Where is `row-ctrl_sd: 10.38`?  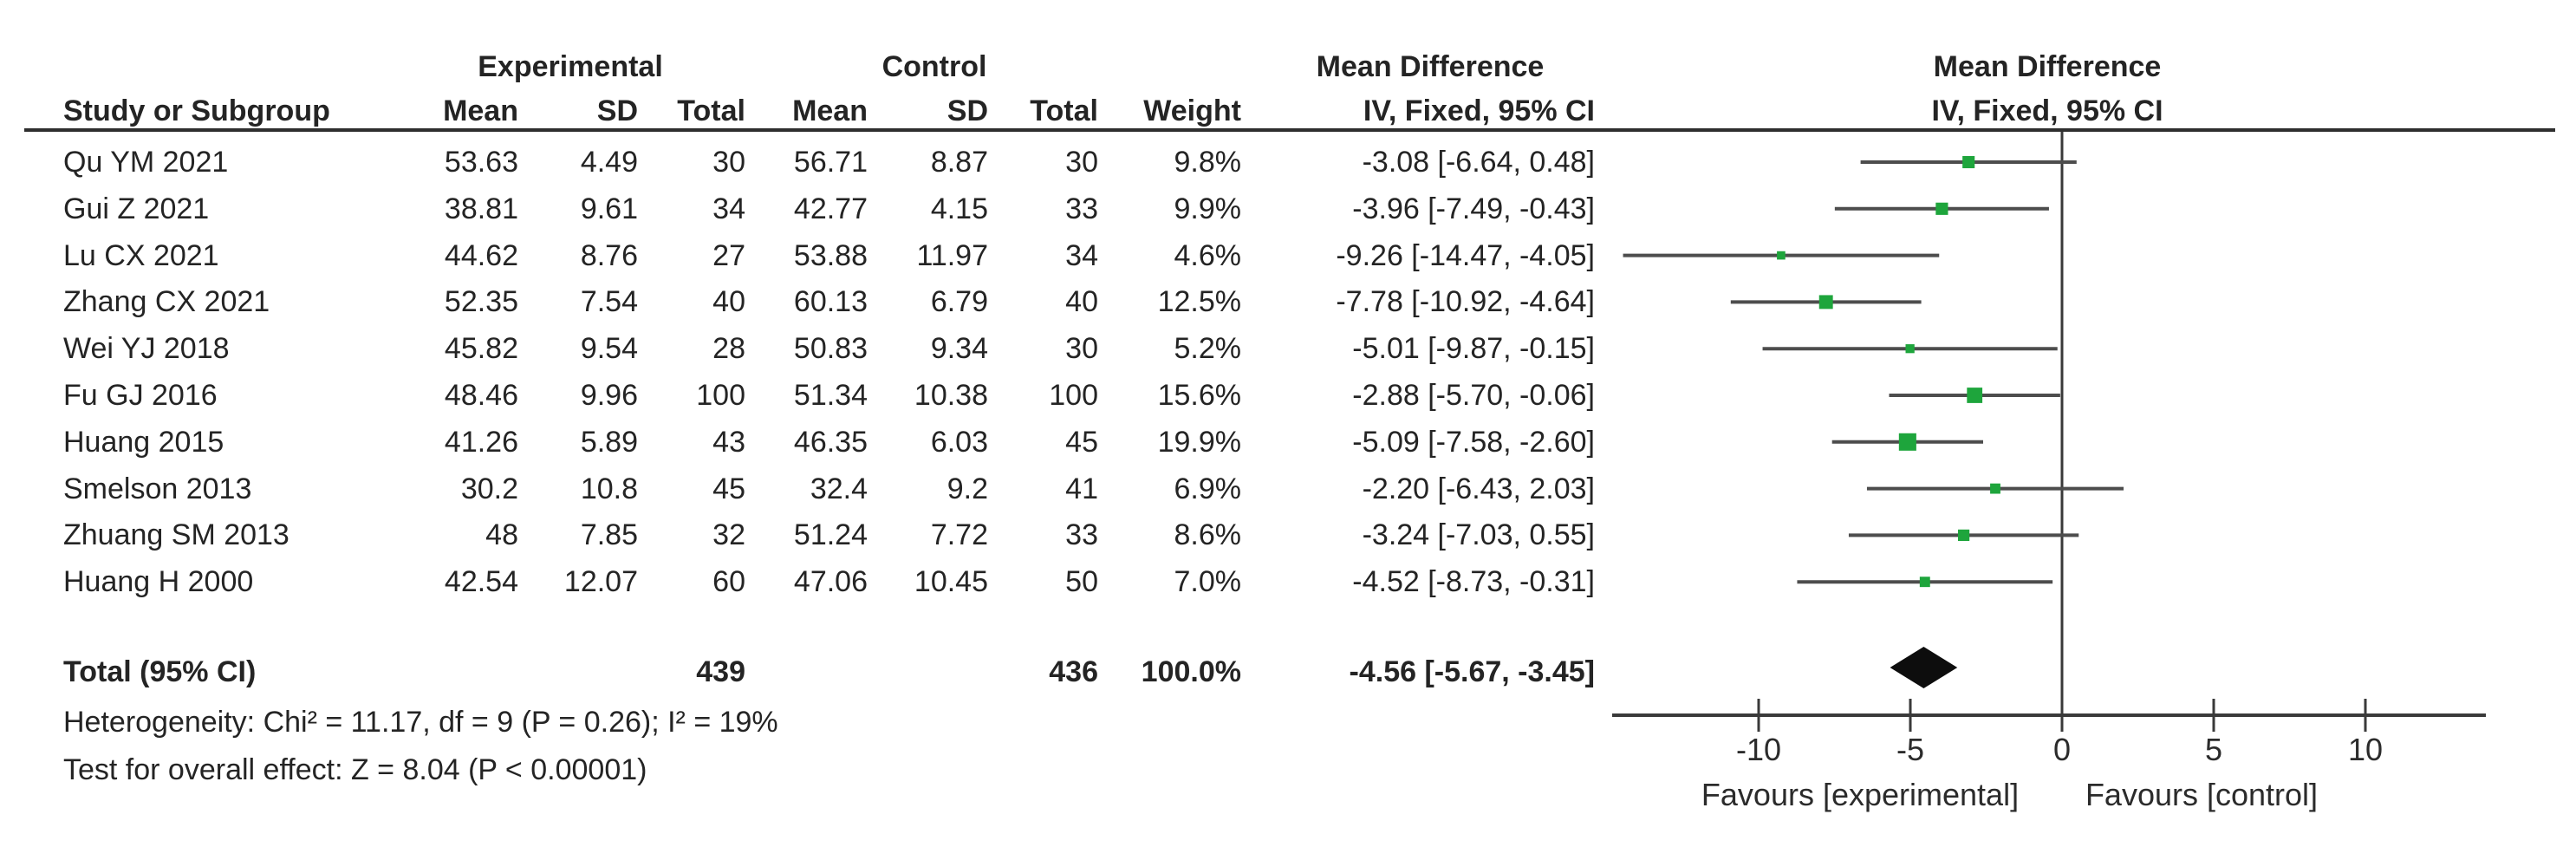 row-ctrl_sd: 10.38 is located at coordinates (951, 396).